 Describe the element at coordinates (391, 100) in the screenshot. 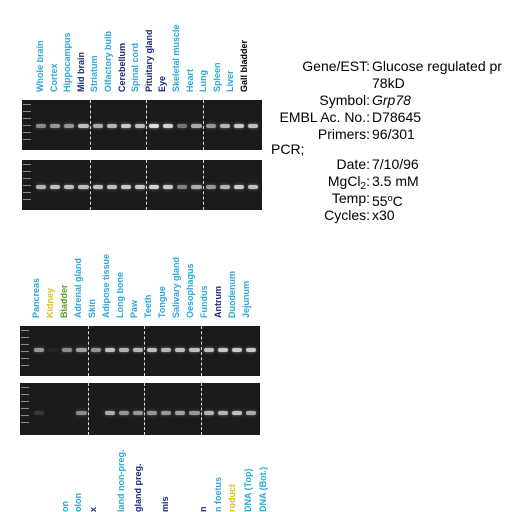

I see `symbol-value: Grp78` at that location.